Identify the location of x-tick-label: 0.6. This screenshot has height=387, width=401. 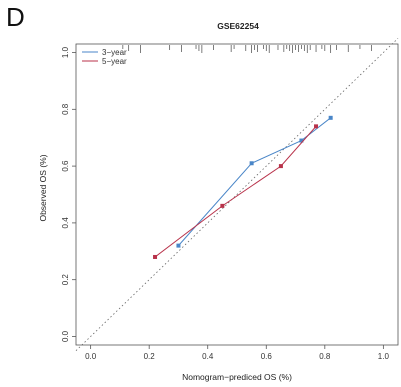
(267, 356).